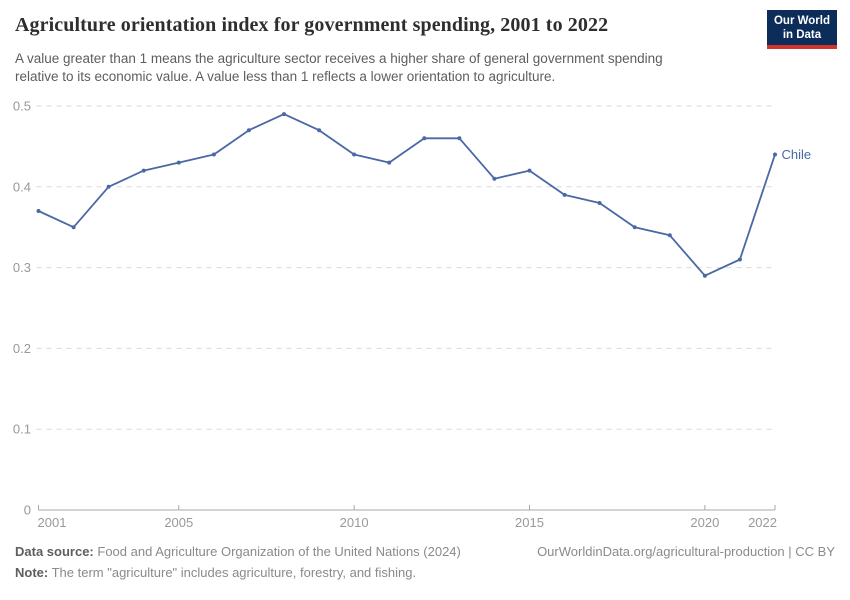 This screenshot has width=850, height=600. I want to click on note-label: Note:, so click(32, 572).